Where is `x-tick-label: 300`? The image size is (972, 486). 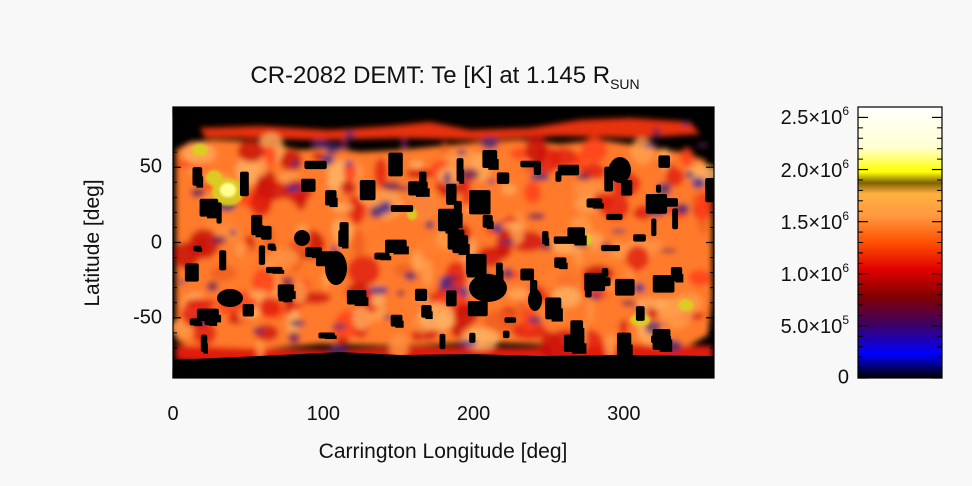
x-tick-label: 300 is located at coordinates (624, 414).